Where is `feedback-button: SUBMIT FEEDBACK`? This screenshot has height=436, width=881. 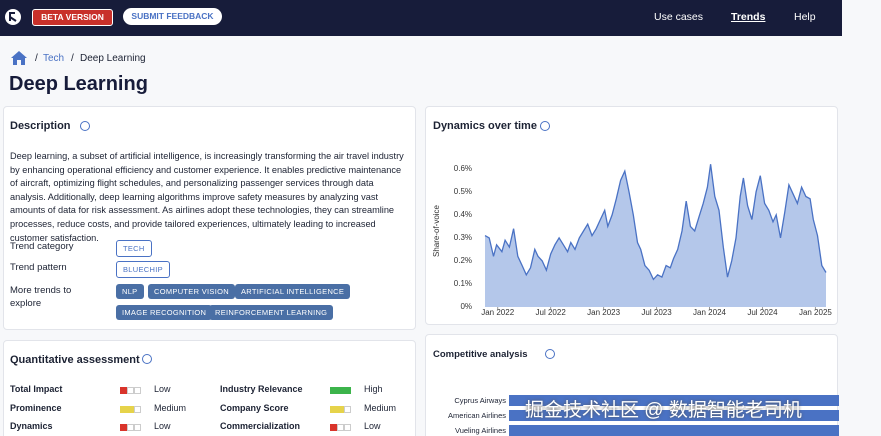
feedback-button: SUBMIT FEEDBACK is located at coordinates (172, 16).